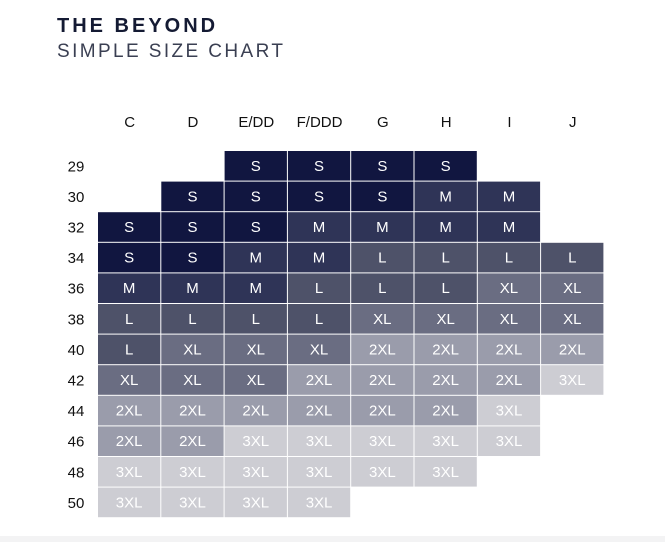  Describe the element at coordinates (332, 539) in the screenshot. I see `bottom-divider` at that location.